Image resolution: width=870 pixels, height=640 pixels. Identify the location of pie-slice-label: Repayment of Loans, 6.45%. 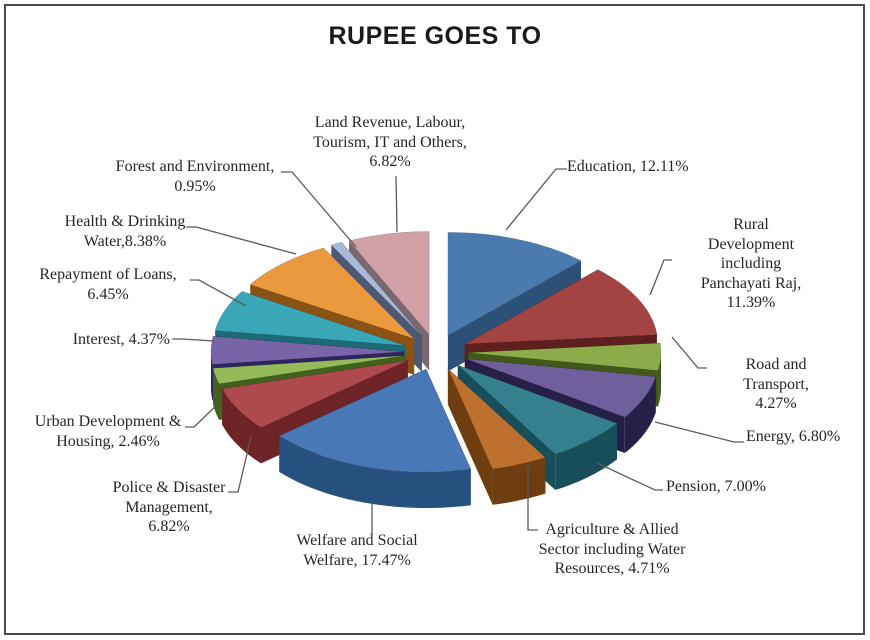
(108, 284).